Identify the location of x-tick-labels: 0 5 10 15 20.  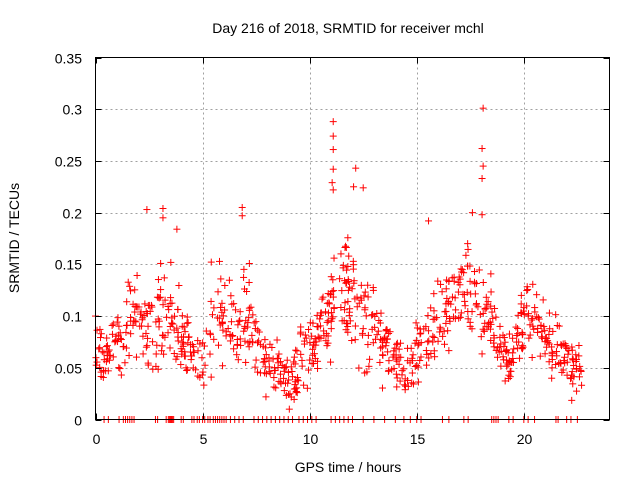
(313, 439).